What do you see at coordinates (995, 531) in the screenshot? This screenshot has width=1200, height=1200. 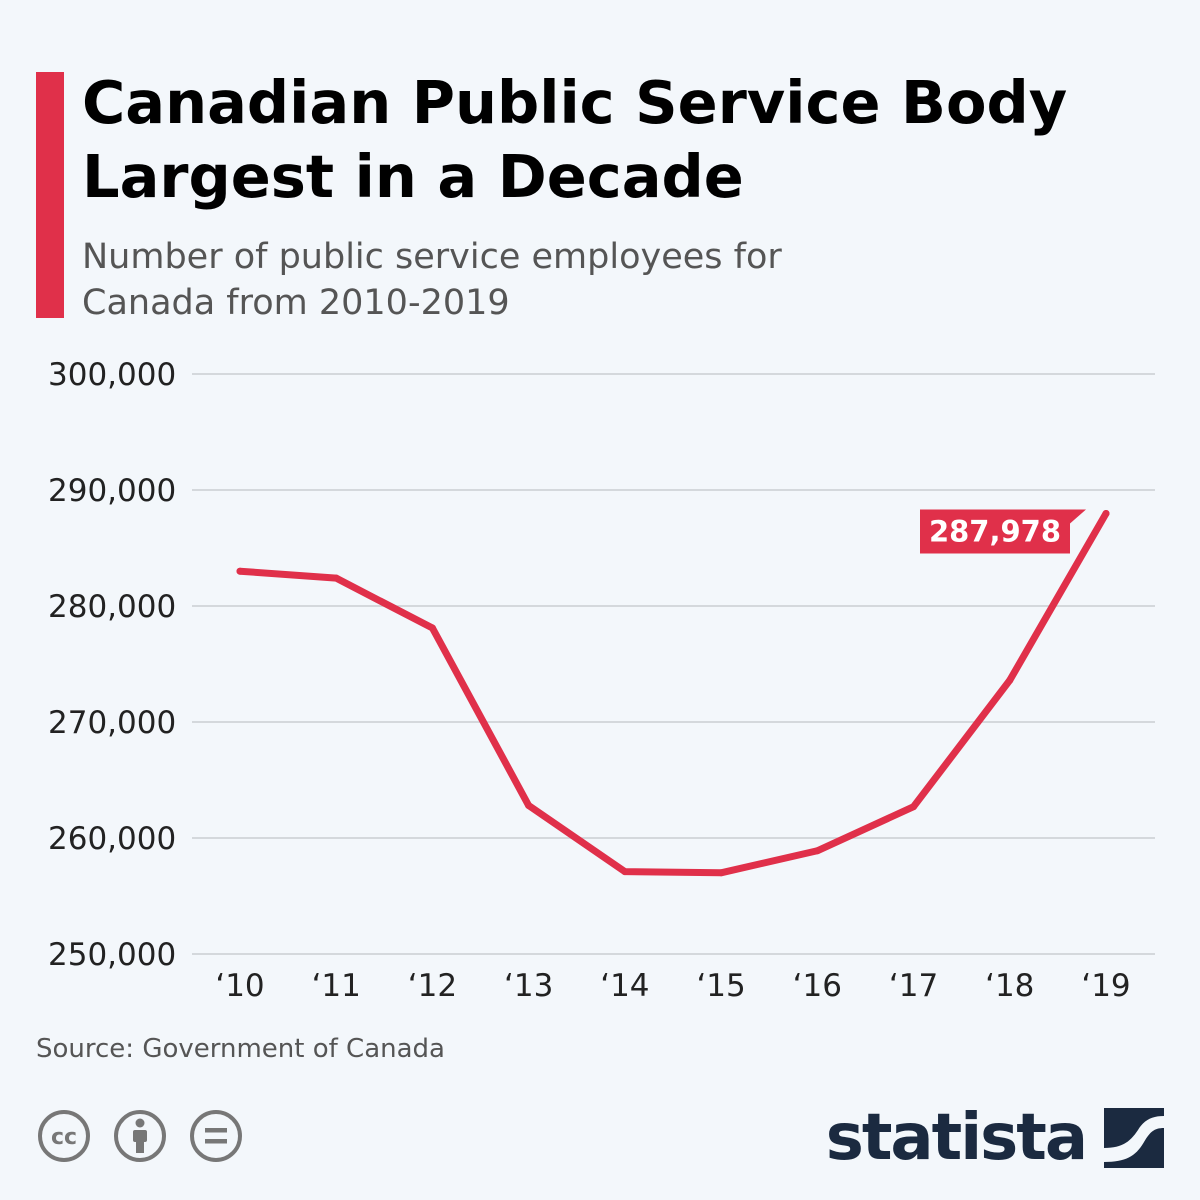 I see `value-callout-label: 287,978` at bounding box center [995, 531].